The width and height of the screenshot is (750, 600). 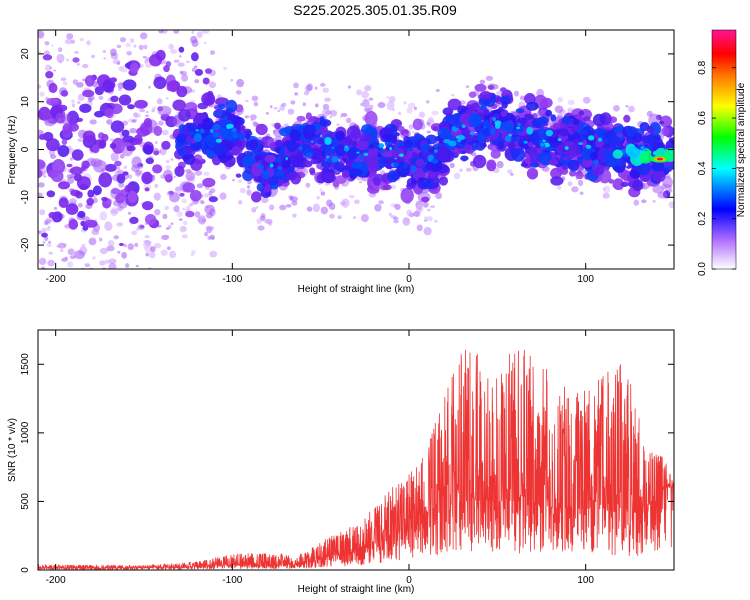 I want to click on colorbar-tick-label: 0.6, so click(x=702, y=118).